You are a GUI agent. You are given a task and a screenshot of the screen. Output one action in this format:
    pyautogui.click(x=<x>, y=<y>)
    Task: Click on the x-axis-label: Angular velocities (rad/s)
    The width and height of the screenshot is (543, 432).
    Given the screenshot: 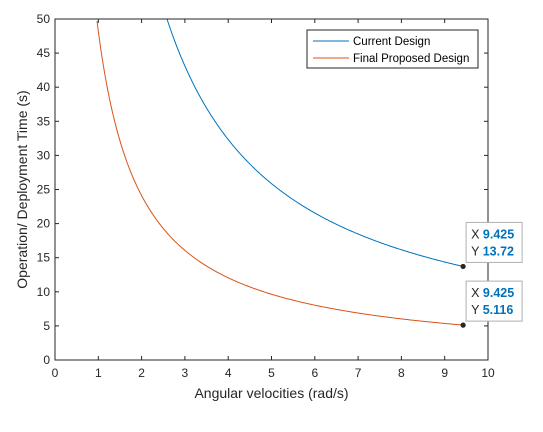 What is the action you would take?
    pyautogui.click(x=271, y=393)
    